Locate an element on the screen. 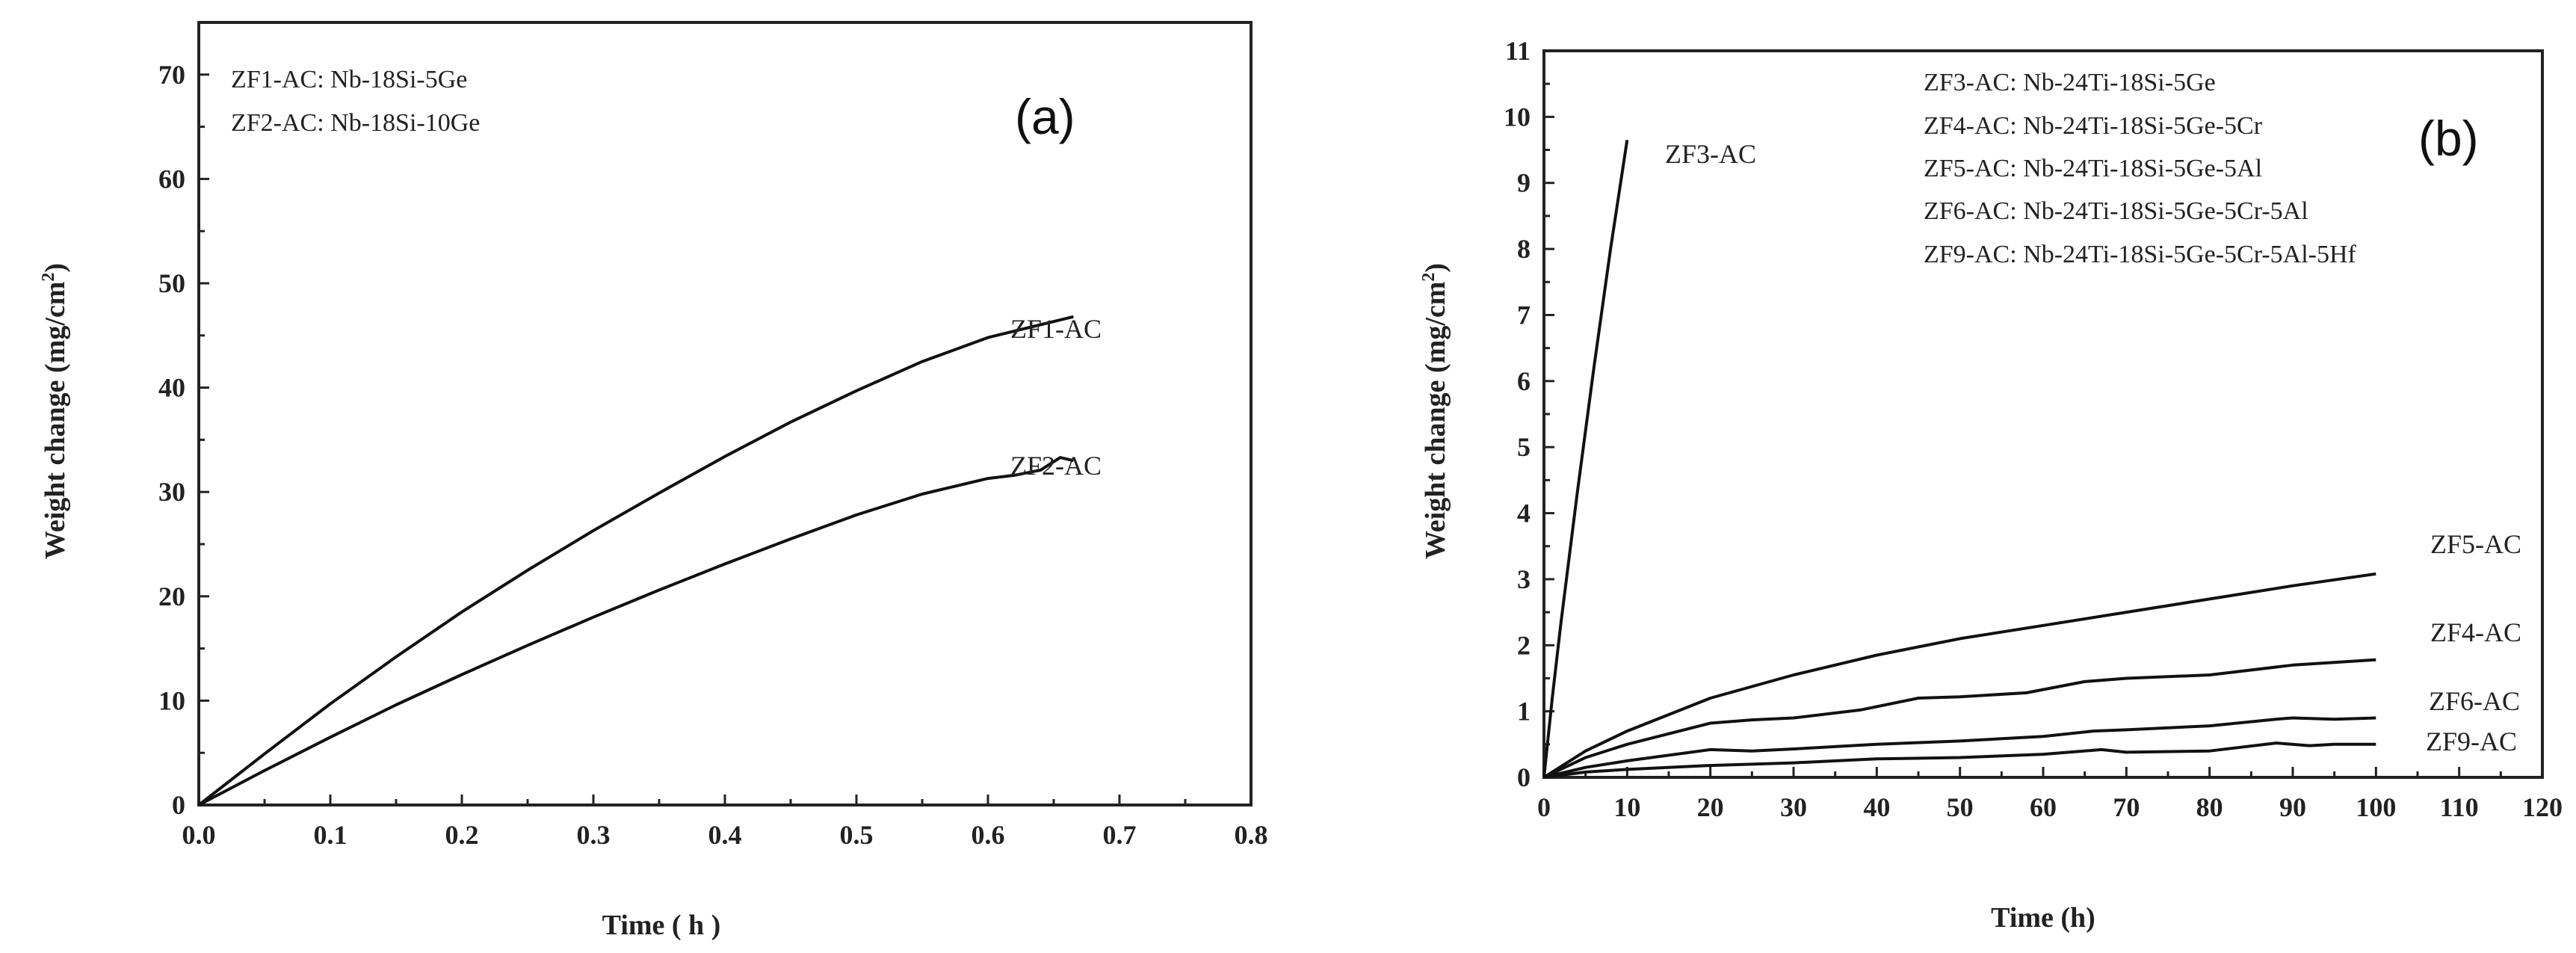  series-line-zf3-ac is located at coordinates (1585, 458).